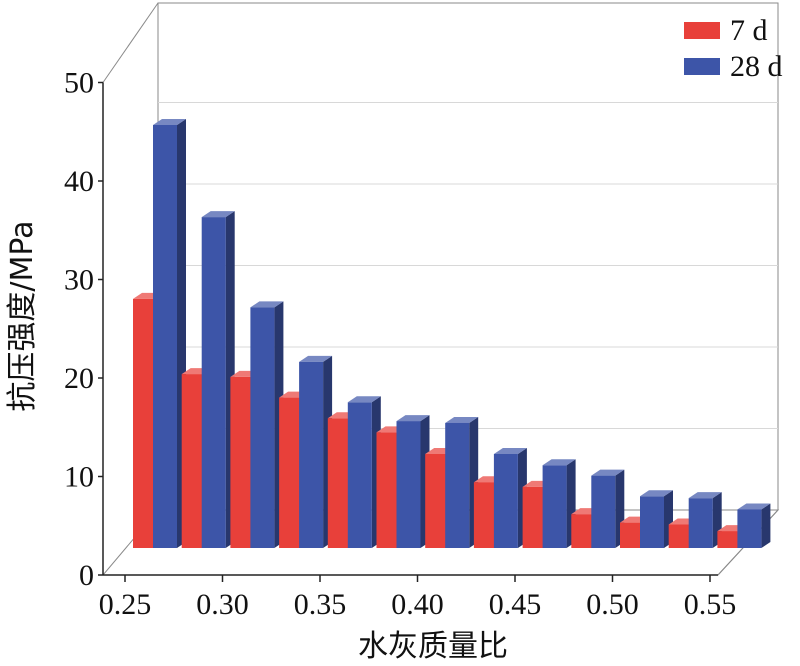 Image resolution: width=800 pixels, height=666 pixels. What do you see at coordinates (766, 525) in the screenshot?
I see `bar-side-face` at bounding box center [766, 525].